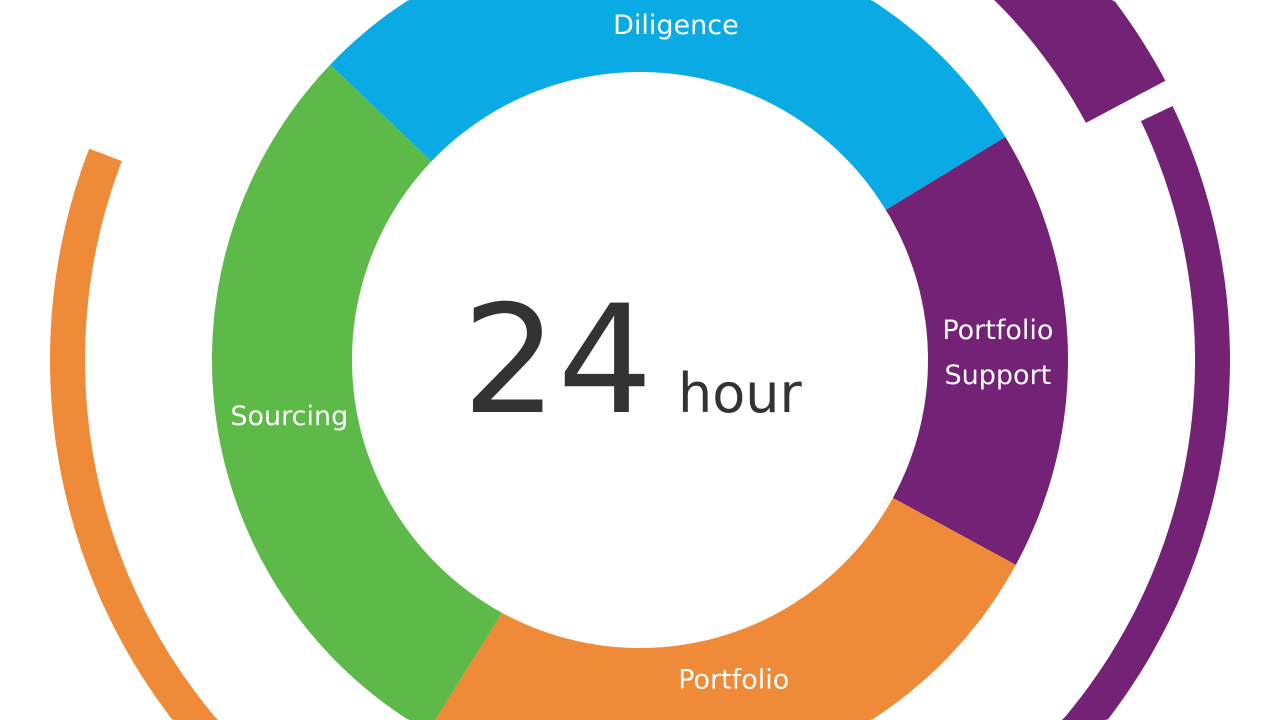 This screenshot has height=720, width=1280. I want to click on outer-arc-right-block, so click(1071, 61).